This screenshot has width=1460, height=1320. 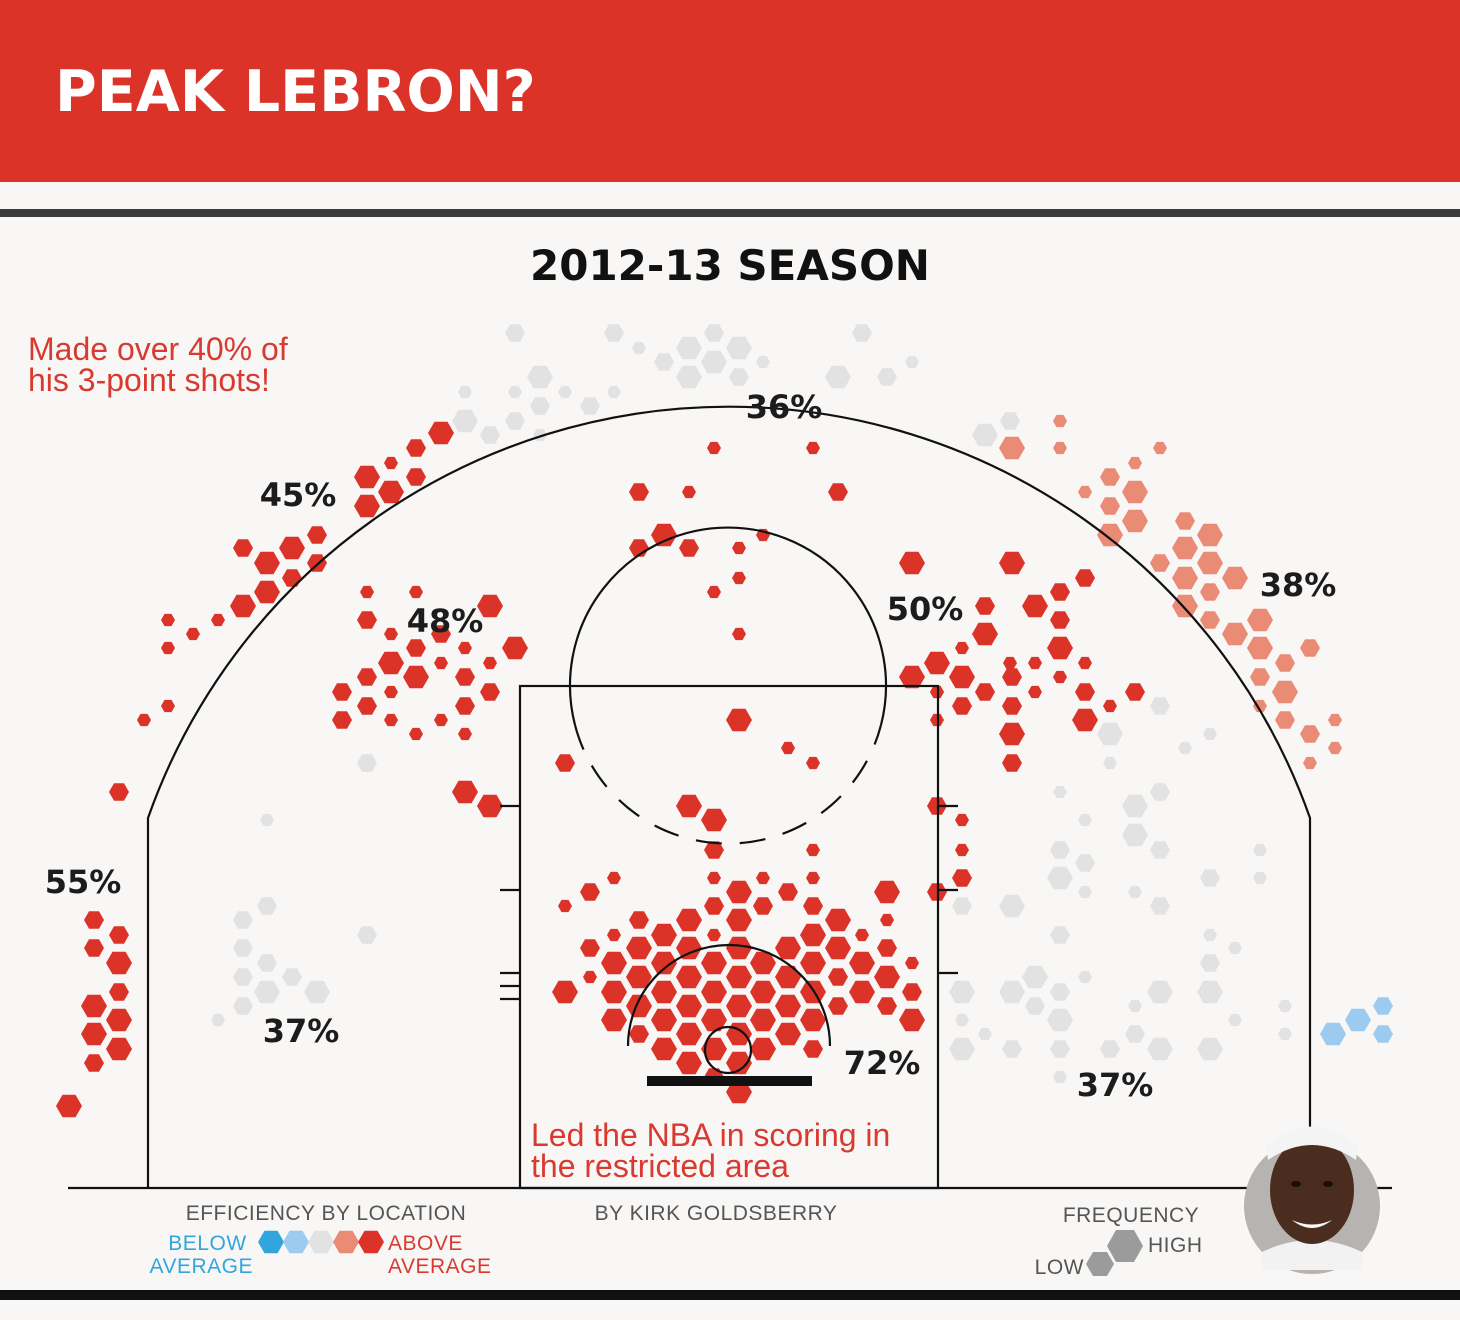 What do you see at coordinates (730, 1295) in the screenshot?
I see `bottom-rule` at bounding box center [730, 1295].